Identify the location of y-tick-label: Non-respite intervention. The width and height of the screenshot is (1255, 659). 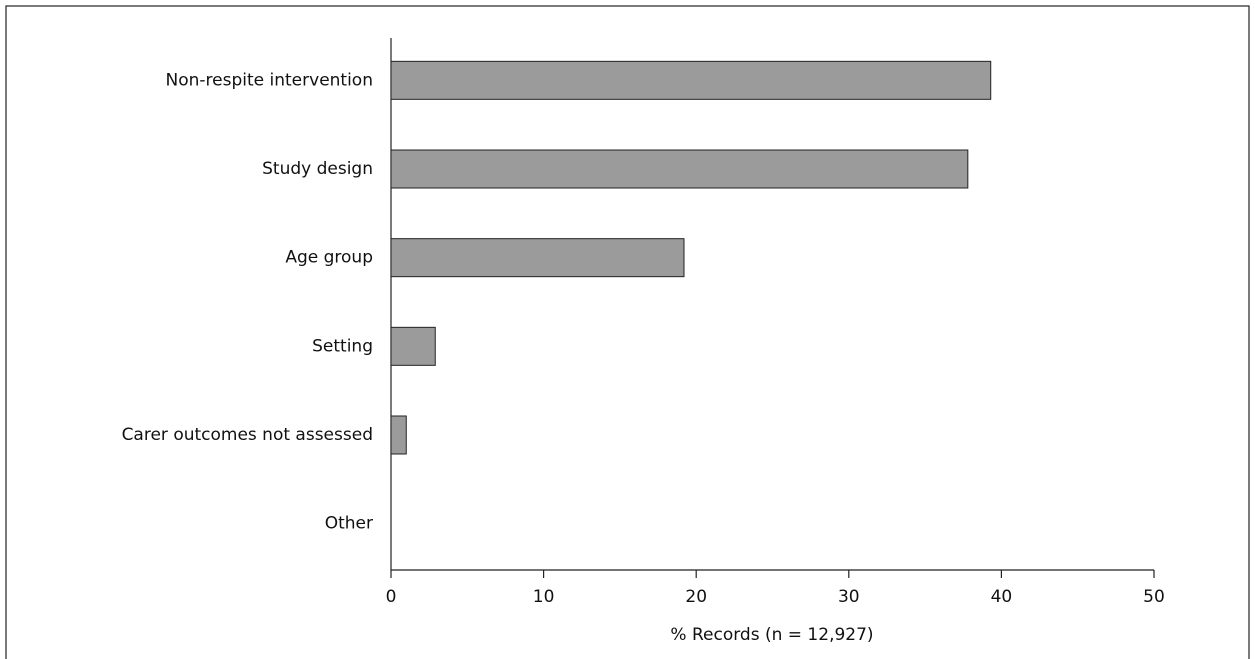
(269, 80).